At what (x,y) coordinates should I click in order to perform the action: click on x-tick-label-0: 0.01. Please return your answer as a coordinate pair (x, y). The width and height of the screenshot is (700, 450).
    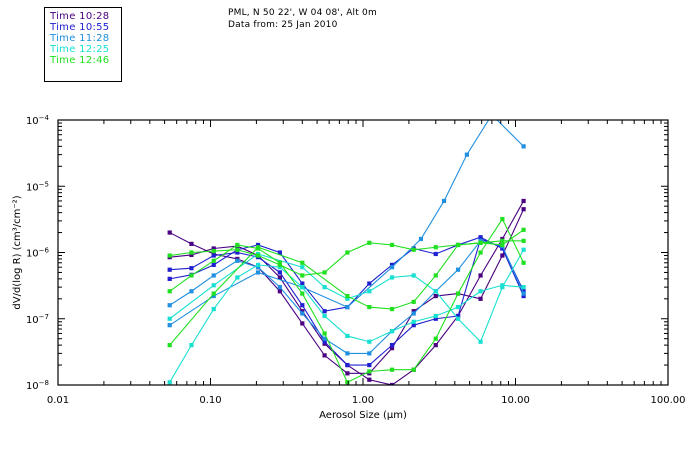
    Looking at the image, I should click on (58, 400).